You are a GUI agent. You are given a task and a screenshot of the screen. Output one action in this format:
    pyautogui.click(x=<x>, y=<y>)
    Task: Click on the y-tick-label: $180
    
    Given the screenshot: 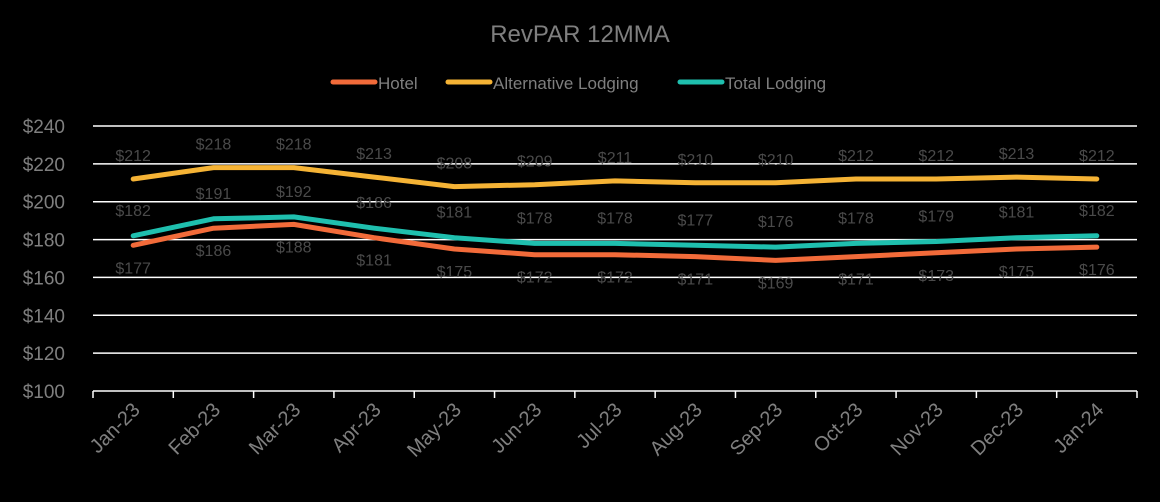 What is the action you would take?
    pyautogui.click(x=44, y=241)
    